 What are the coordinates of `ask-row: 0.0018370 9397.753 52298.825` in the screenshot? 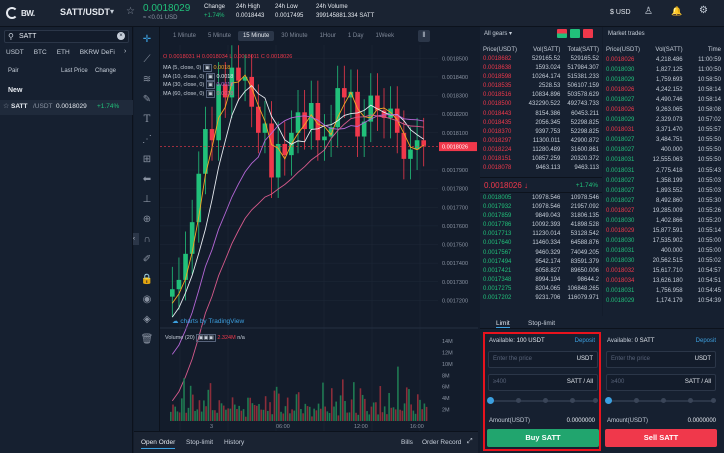 It's located at (541, 131).